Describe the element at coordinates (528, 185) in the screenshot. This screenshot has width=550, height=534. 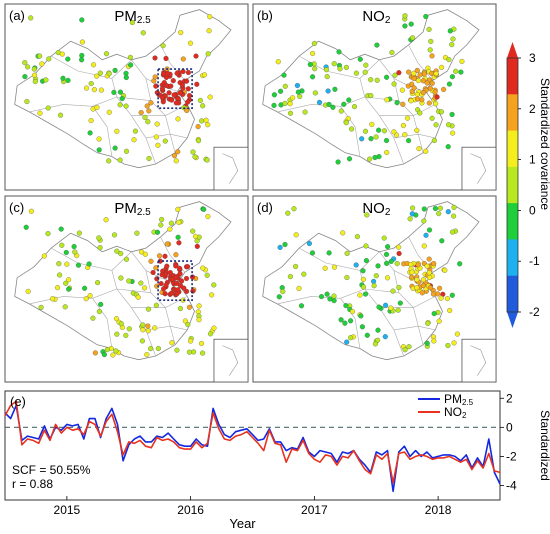
I see `colorbar: 3 2 1 0 -1 -2 Standardized covariance` at that location.